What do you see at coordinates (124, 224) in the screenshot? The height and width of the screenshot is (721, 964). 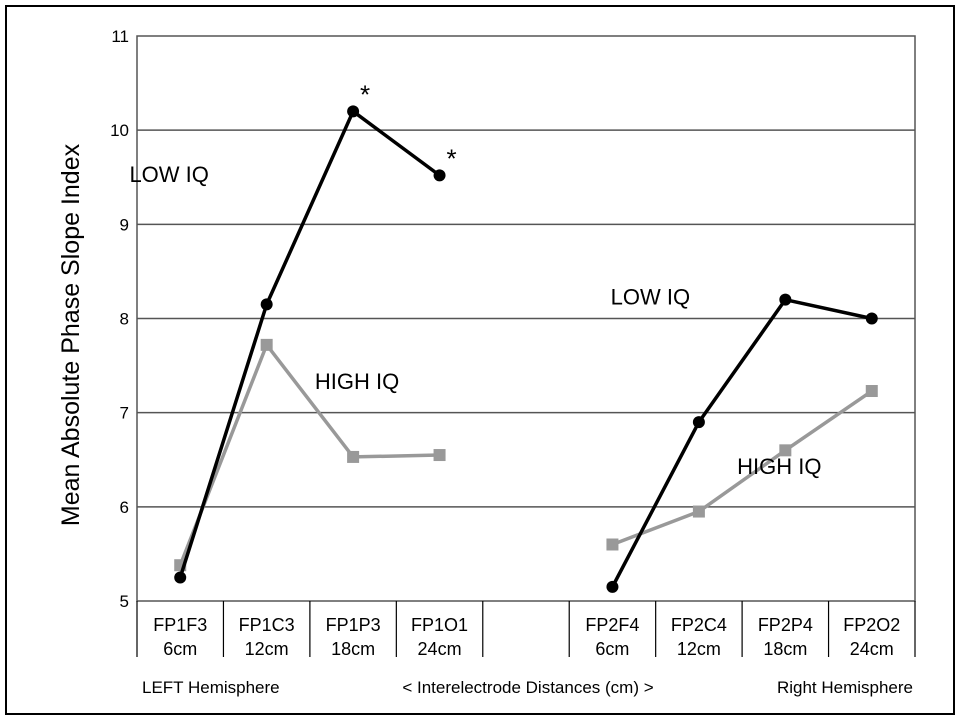 I see `y-tick-label: 9` at bounding box center [124, 224].